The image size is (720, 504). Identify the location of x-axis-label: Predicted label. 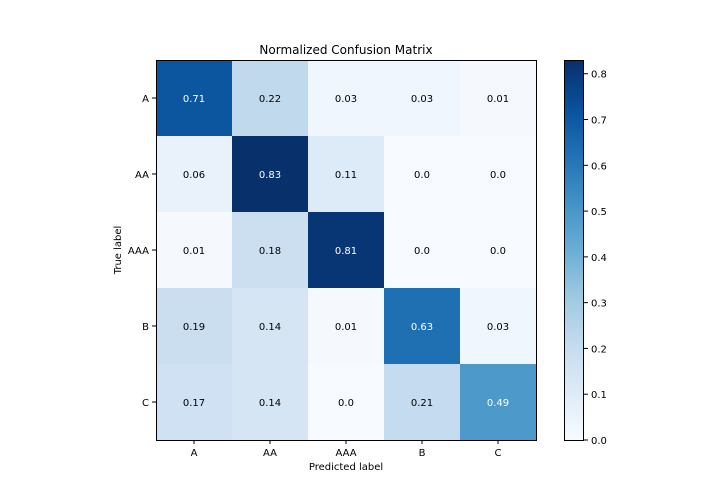
(346, 467).